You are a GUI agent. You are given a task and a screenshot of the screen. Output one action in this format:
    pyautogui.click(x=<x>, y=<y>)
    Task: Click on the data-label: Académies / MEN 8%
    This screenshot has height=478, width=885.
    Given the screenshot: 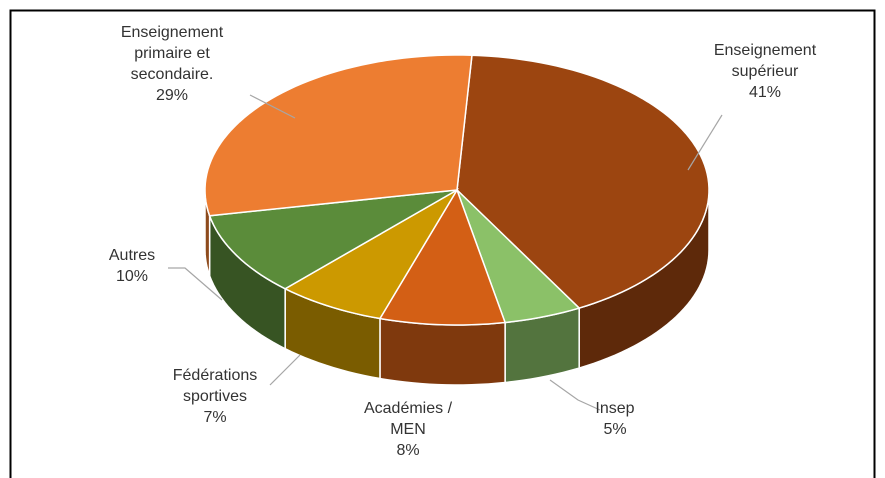 What is the action you would take?
    pyautogui.click(x=408, y=429)
    